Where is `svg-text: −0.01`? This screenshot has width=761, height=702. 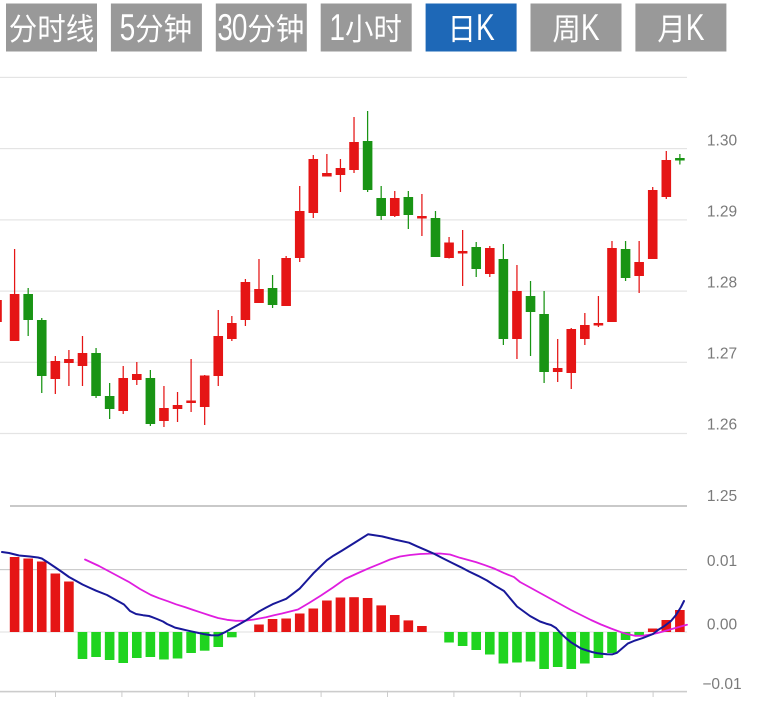
svg-text: −0.01 is located at coordinates (721, 684).